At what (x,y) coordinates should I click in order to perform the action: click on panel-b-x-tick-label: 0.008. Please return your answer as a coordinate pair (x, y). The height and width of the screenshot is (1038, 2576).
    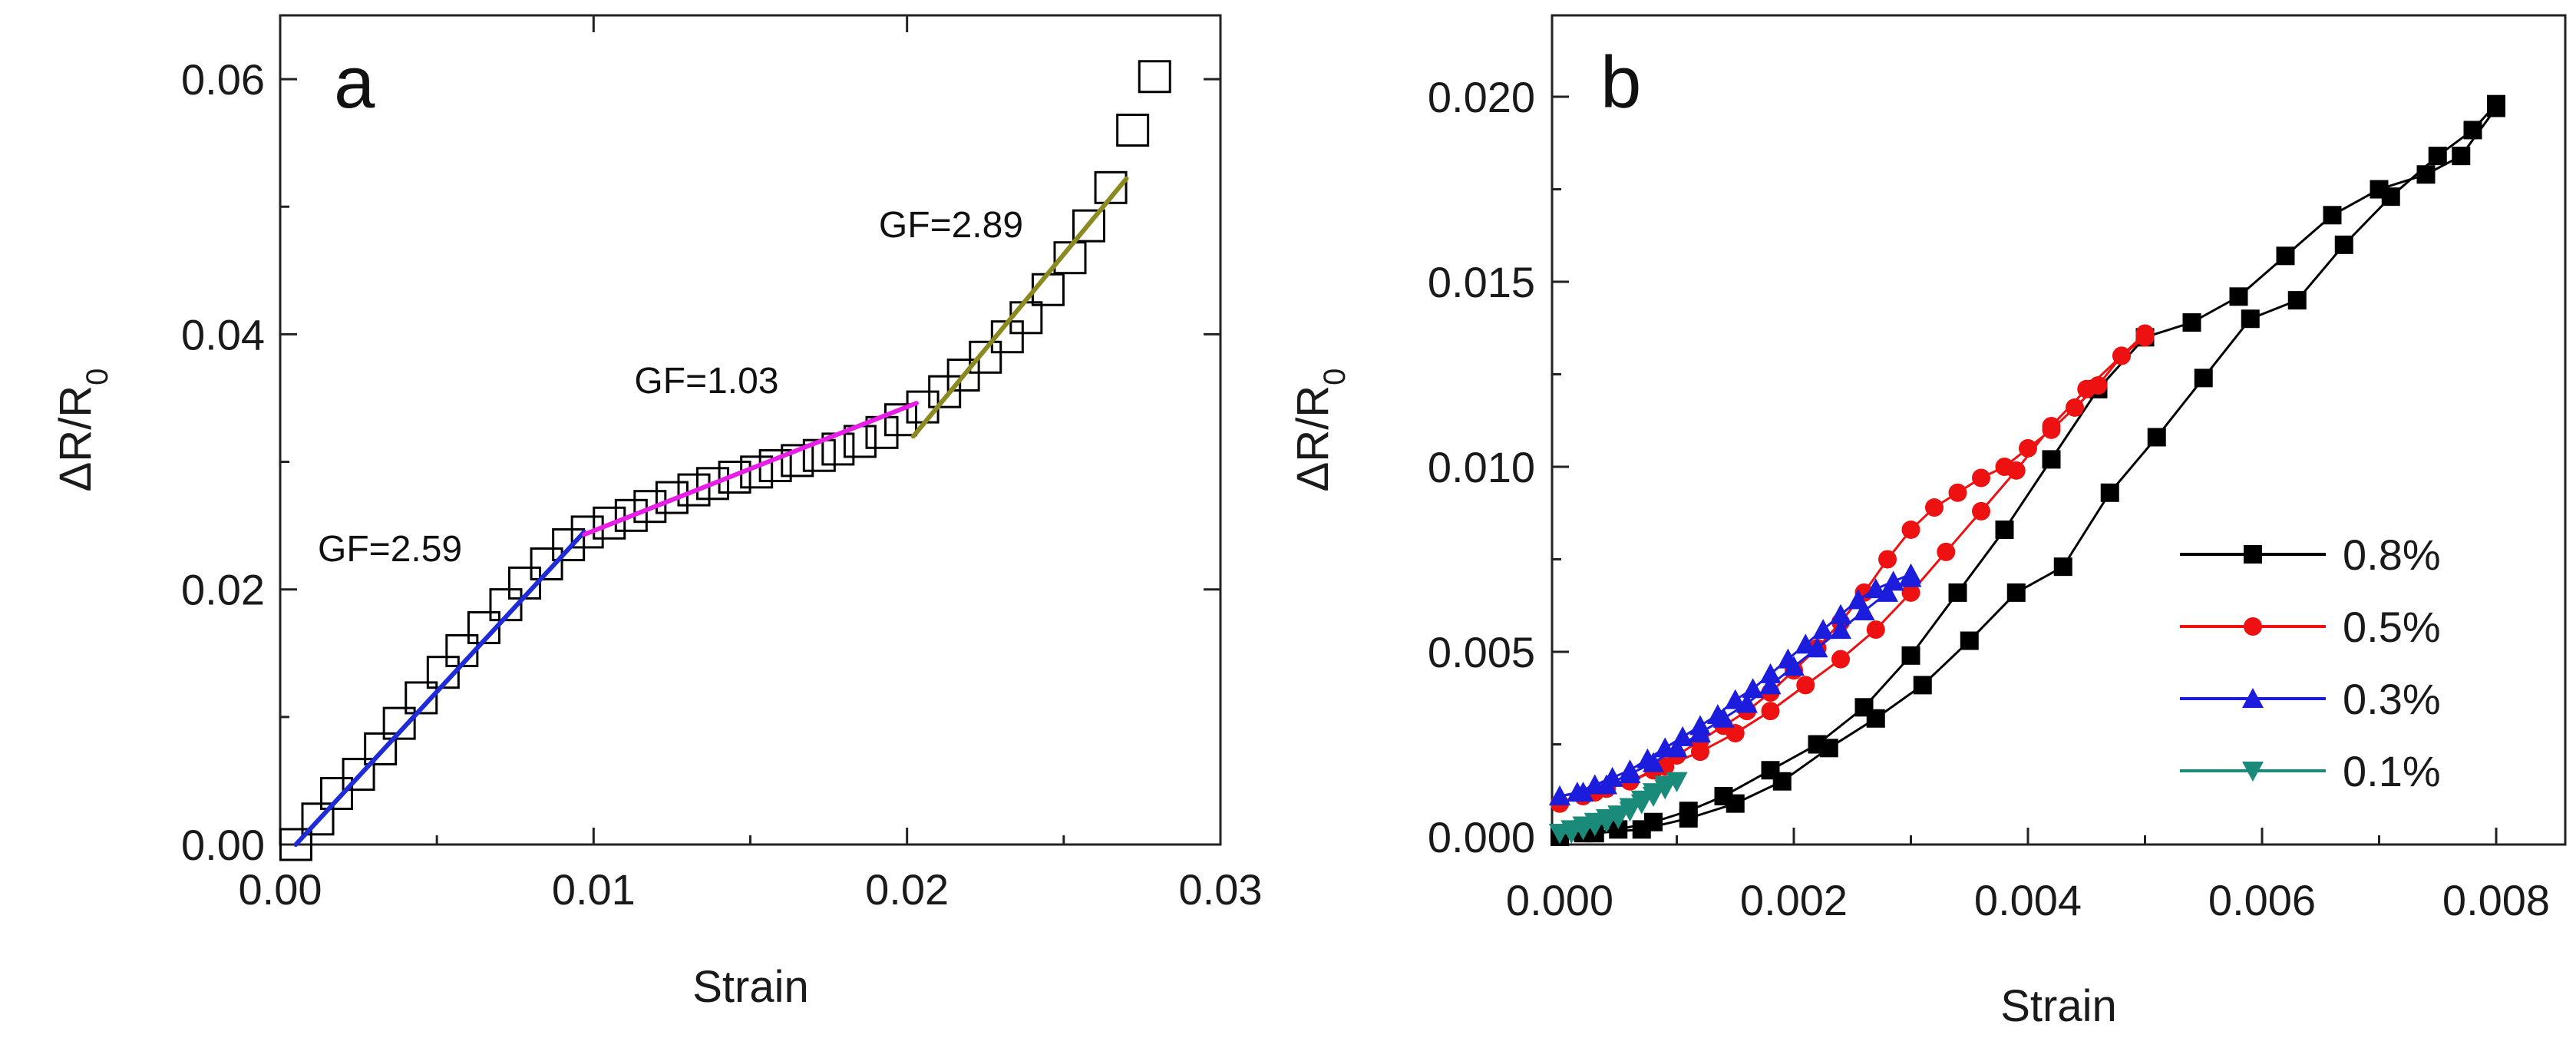
    Looking at the image, I should click on (2496, 900).